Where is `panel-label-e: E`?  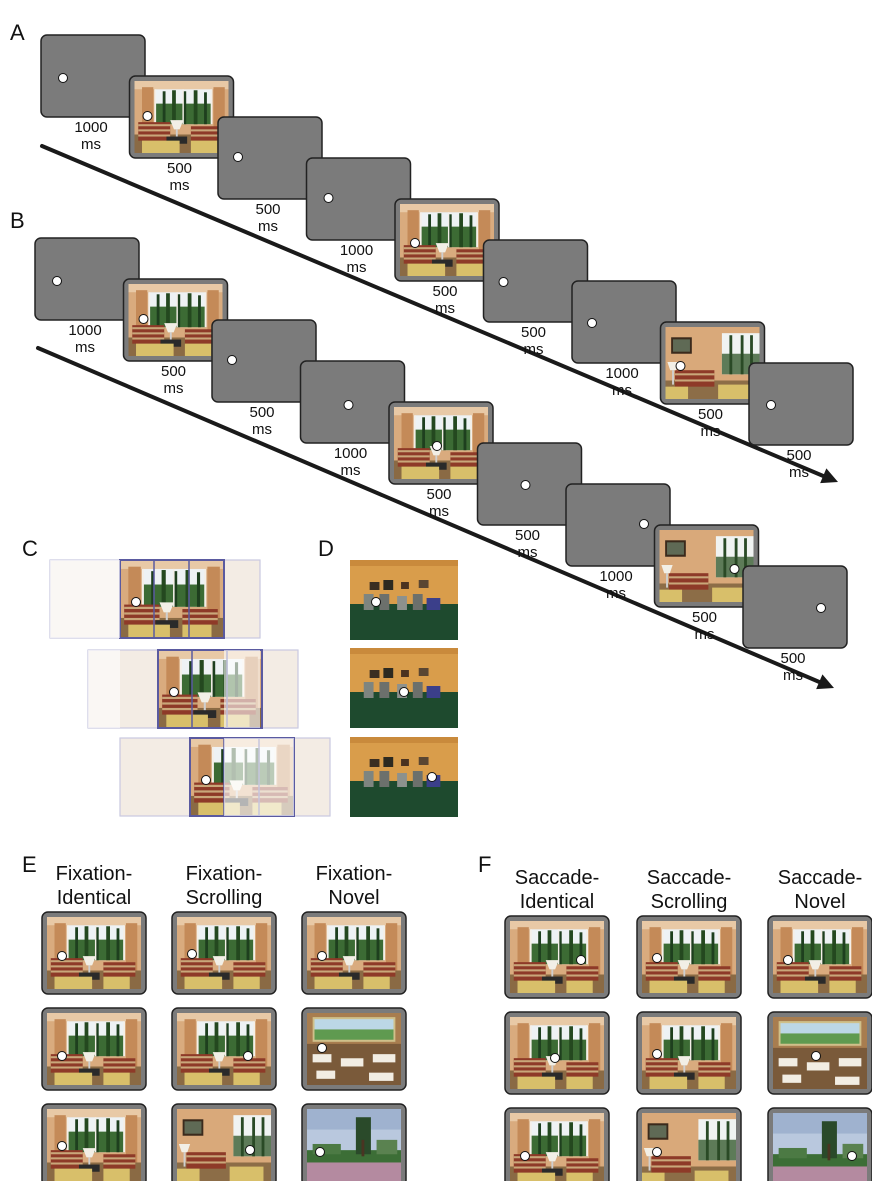
panel-label-e: E is located at coordinates (29, 864).